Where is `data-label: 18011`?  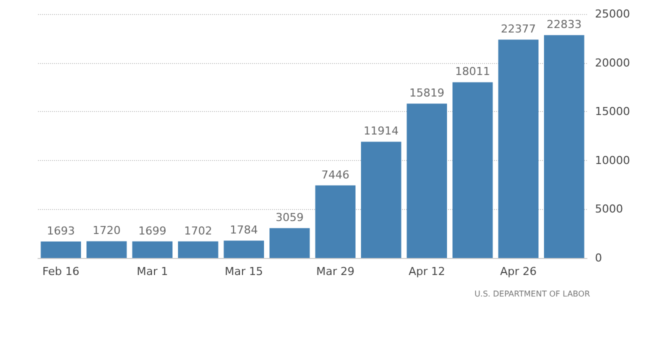
data-label: 18011 is located at coordinates (472, 71).